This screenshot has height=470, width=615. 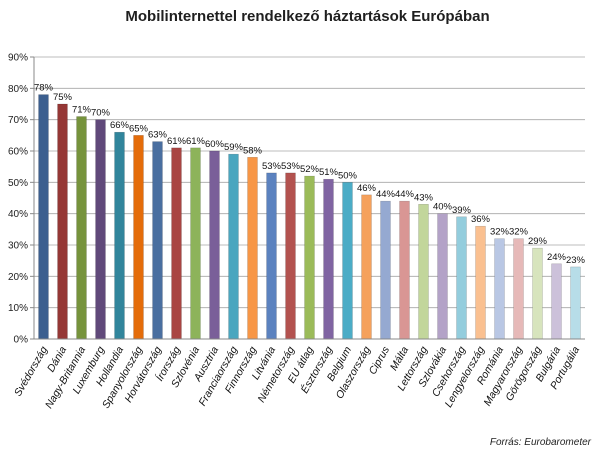 I want to click on data-label: 60%, so click(x=215, y=144).